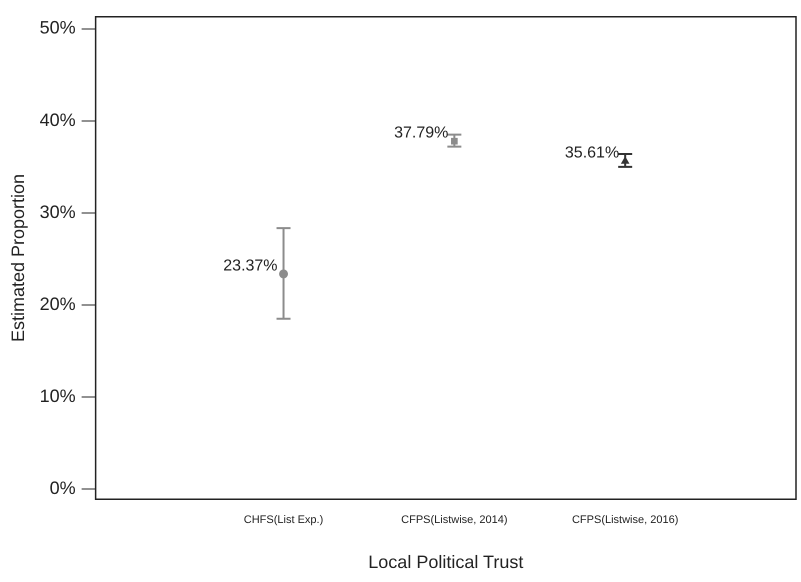 The image size is (801, 582). I want to click on x-tick-label: CFPS(Listwise, 2016), so click(625, 520).